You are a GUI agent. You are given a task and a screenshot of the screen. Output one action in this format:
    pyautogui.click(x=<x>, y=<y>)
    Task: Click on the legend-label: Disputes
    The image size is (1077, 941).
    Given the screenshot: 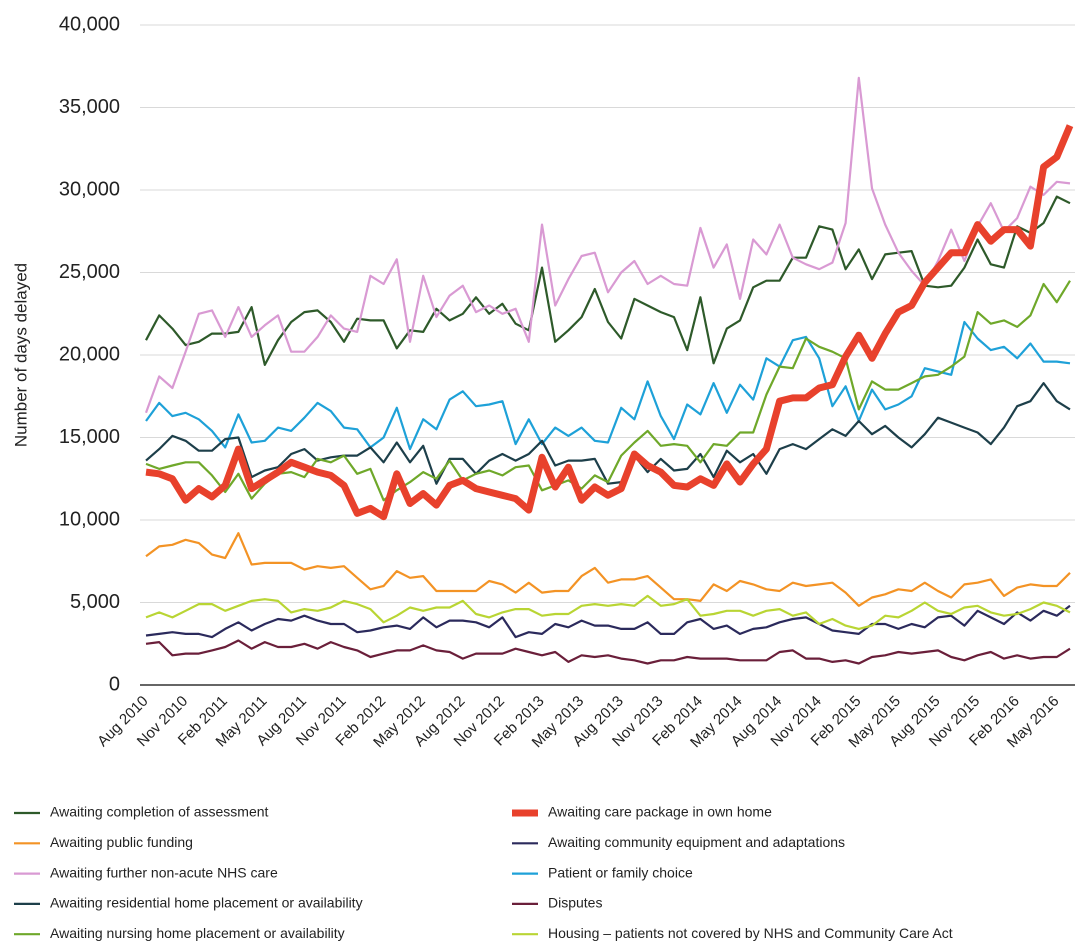 What is the action you would take?
    pyautogui.click(x=575, y=903)
    